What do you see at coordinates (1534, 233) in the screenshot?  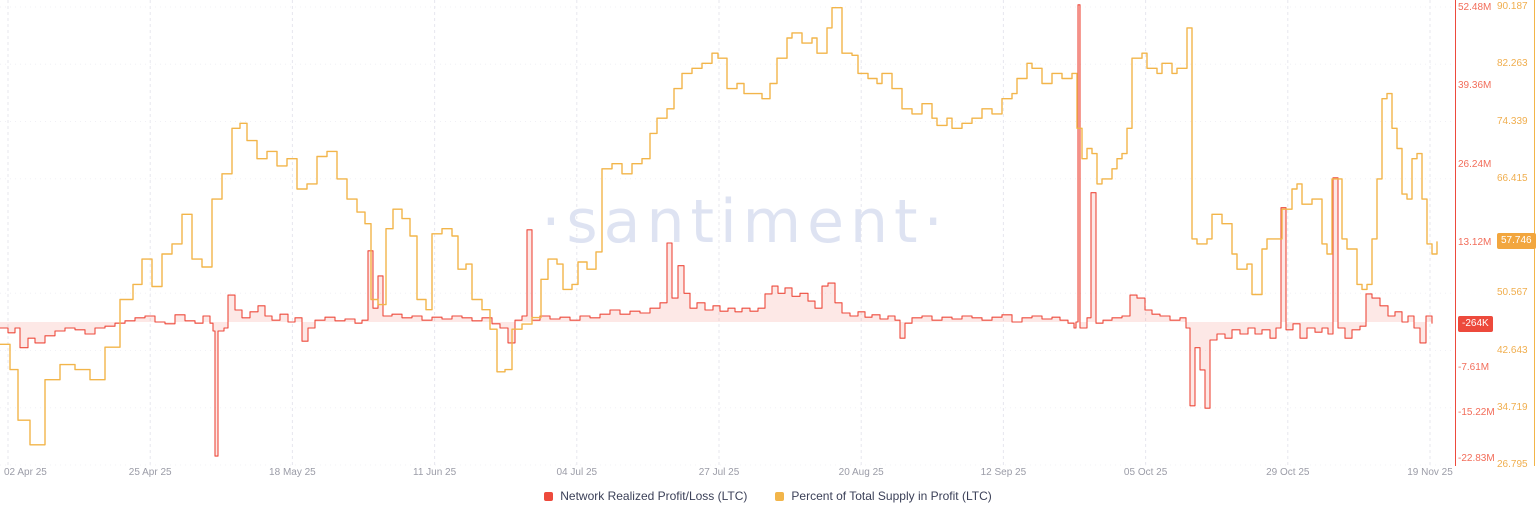 I see `yellow-axis-line` at bounding box center [1534, 233].